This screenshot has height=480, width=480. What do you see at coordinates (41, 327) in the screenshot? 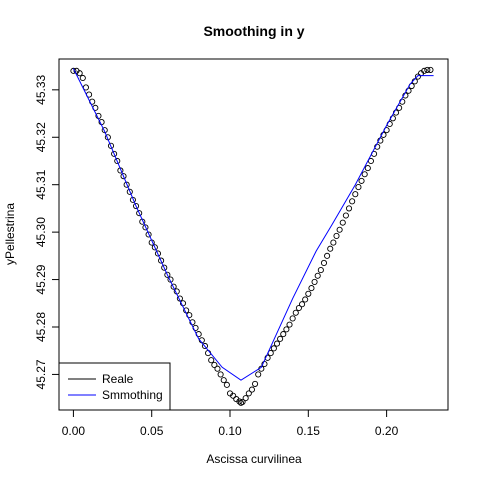
I see `y-tick-label: 45.28` at bounding box center [41, 327].